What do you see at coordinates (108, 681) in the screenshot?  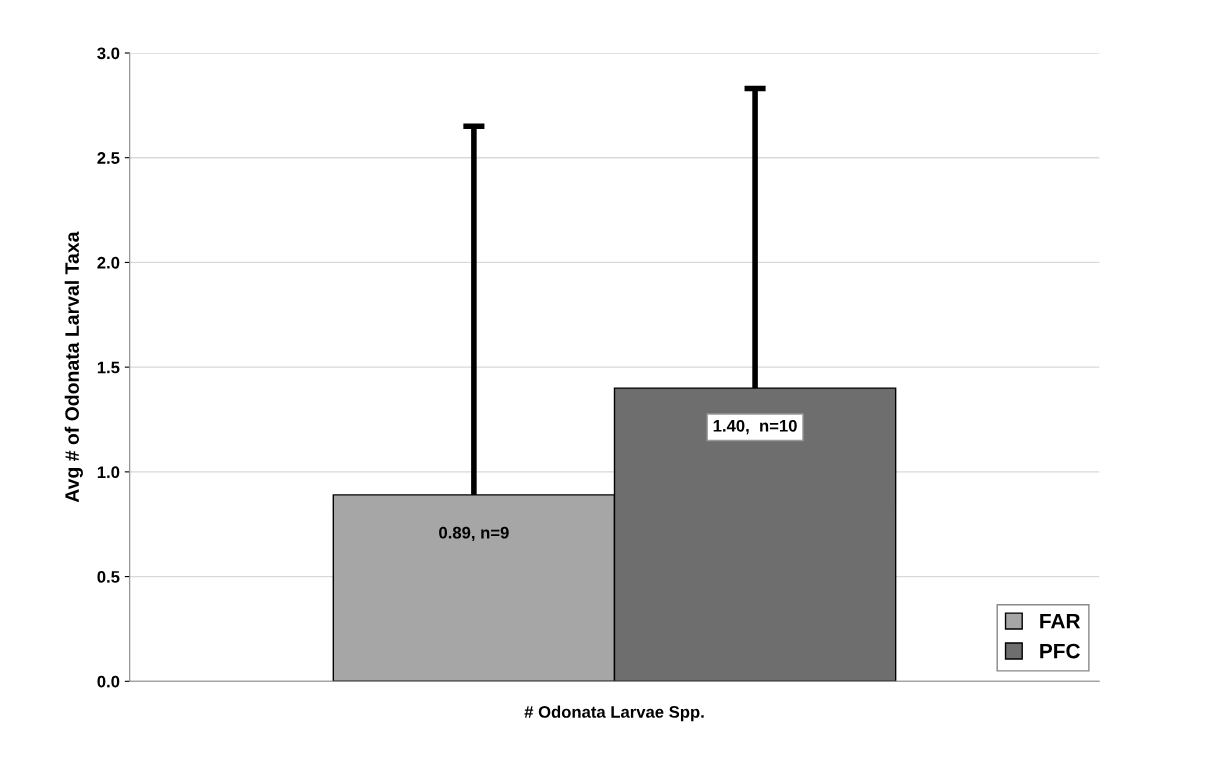 I see `y-tick-label: 0.0` at bounding box center [108, 681].